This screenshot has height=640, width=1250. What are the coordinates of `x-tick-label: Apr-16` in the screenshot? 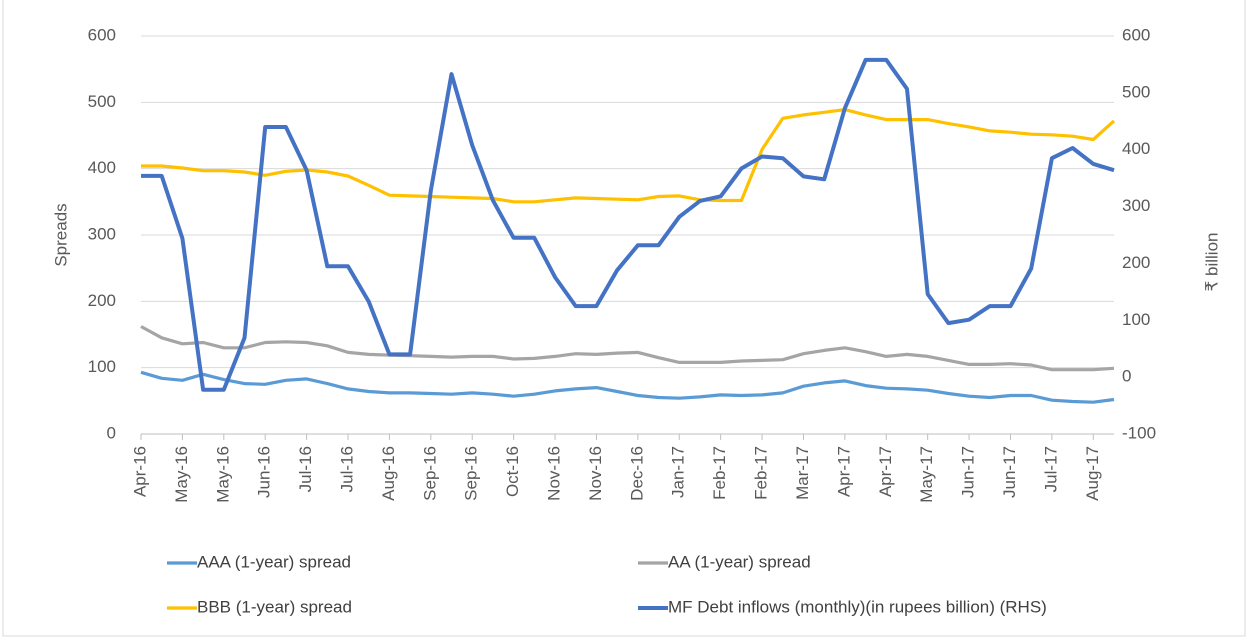 It's located at (139, 471).